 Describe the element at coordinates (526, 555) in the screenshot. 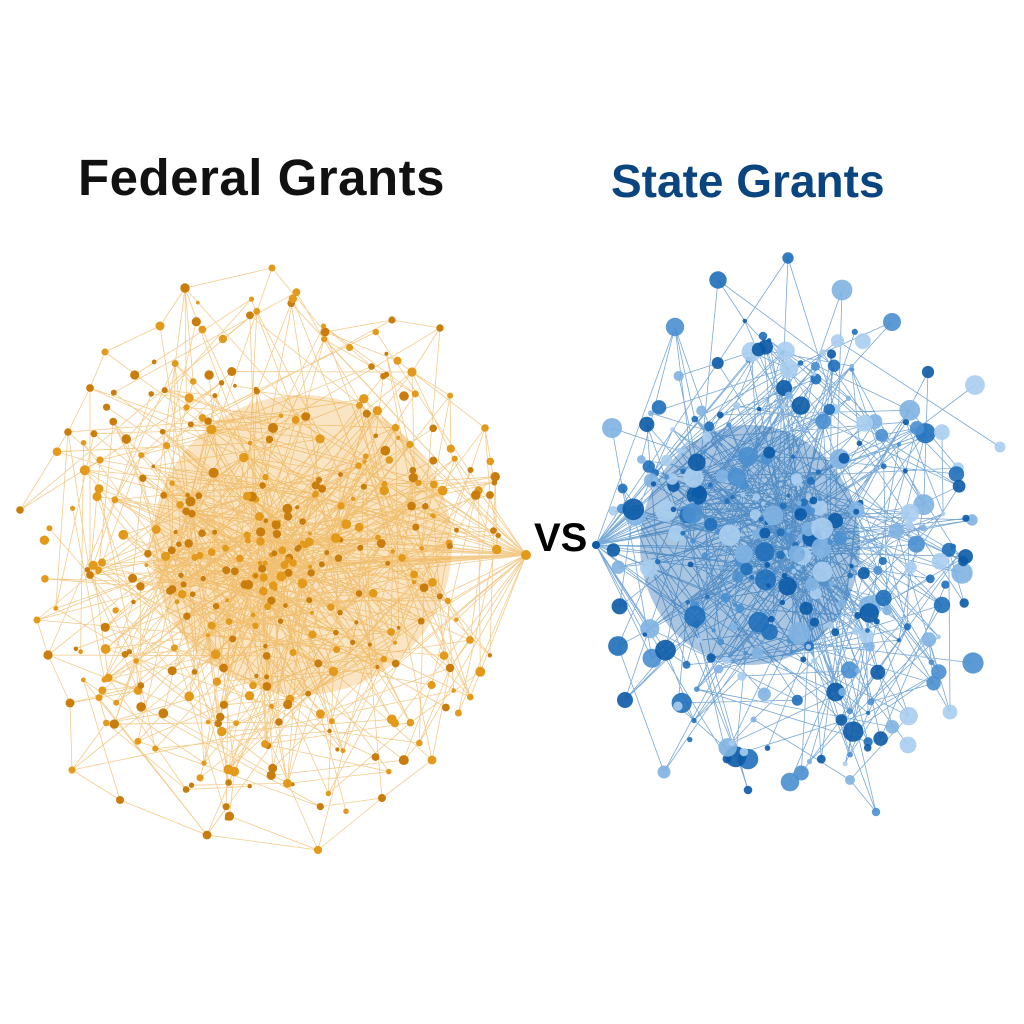

I see `federal-hub-node` at that location.